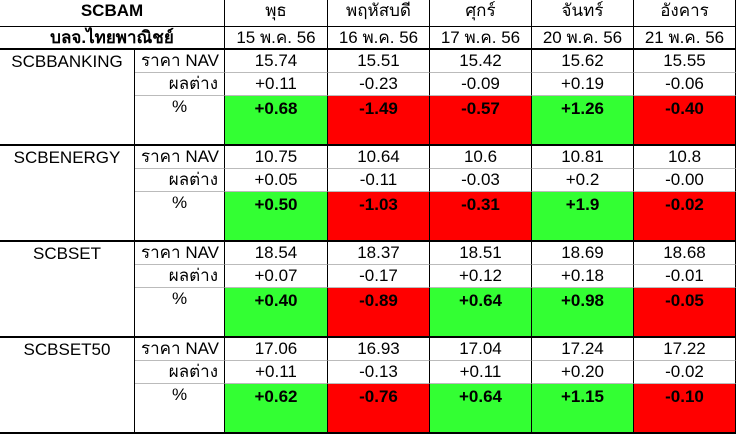  Describe the element at coordinates (112, 38) in the screenshot. I see `company-th: บลจ.ไทยพาณิชย์` at that location.